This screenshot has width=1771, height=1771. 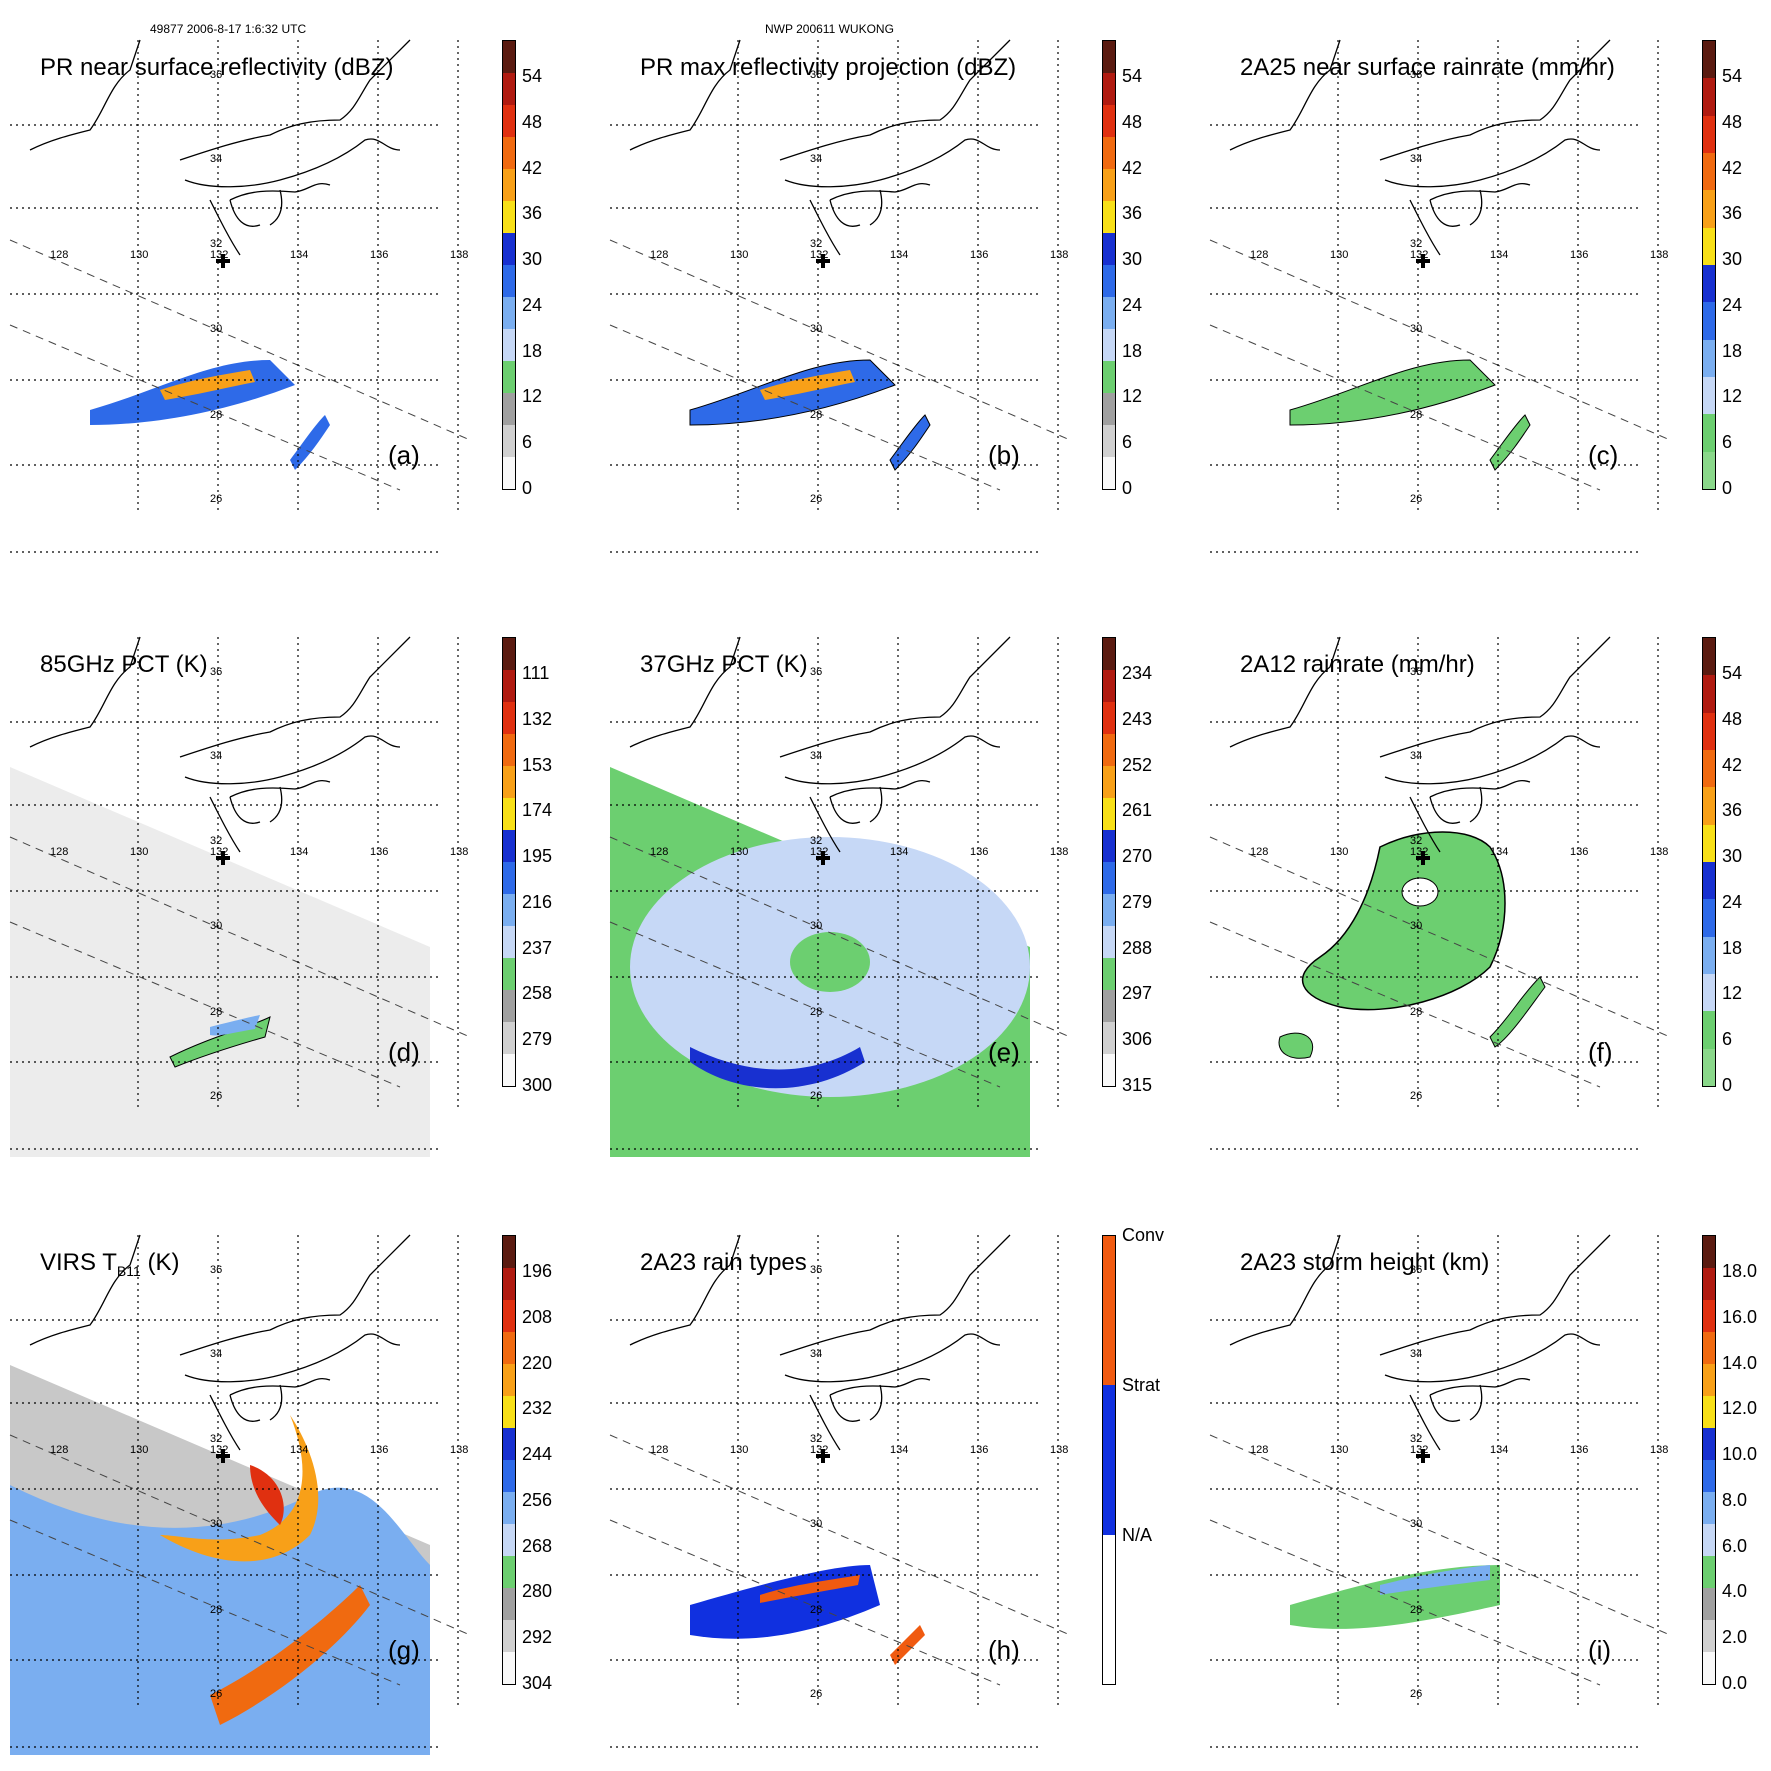 I want to click on colorbar-tick-label: 237, so click(x=537, y=947).